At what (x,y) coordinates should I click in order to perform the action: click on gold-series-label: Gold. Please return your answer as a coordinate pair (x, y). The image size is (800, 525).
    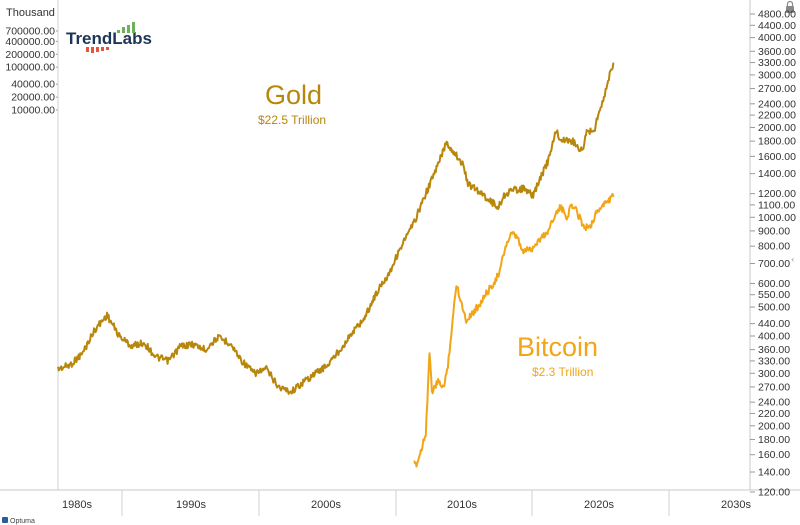
    Looking at the image, I should click on (293, 95).